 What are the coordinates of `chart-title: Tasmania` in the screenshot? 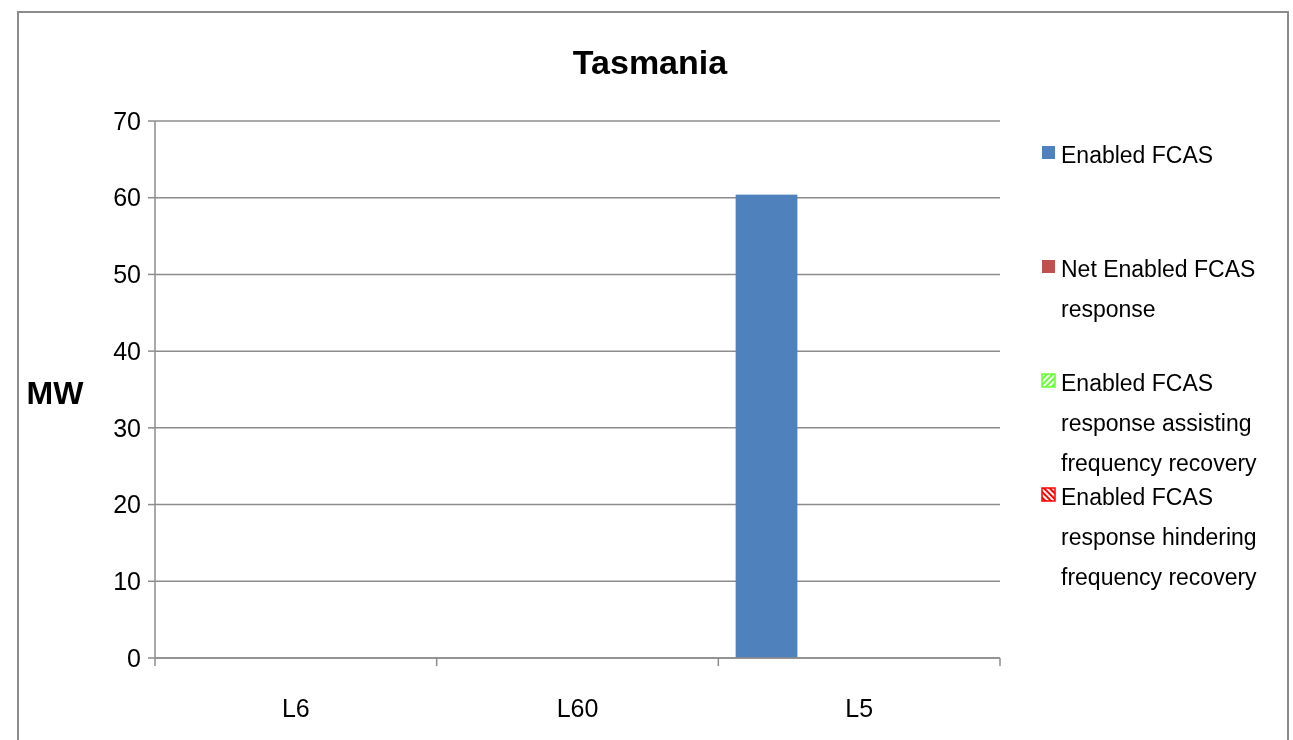 It's located at (650, 62).